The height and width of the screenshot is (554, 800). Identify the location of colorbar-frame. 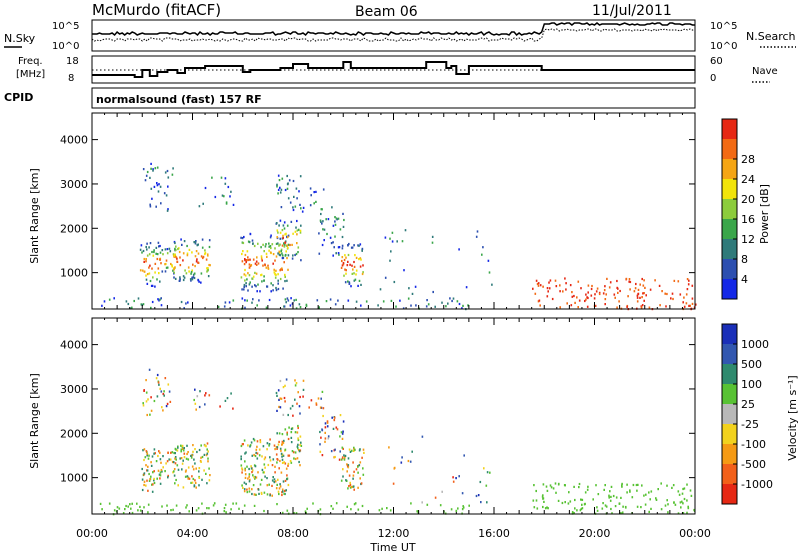
(729, 209).